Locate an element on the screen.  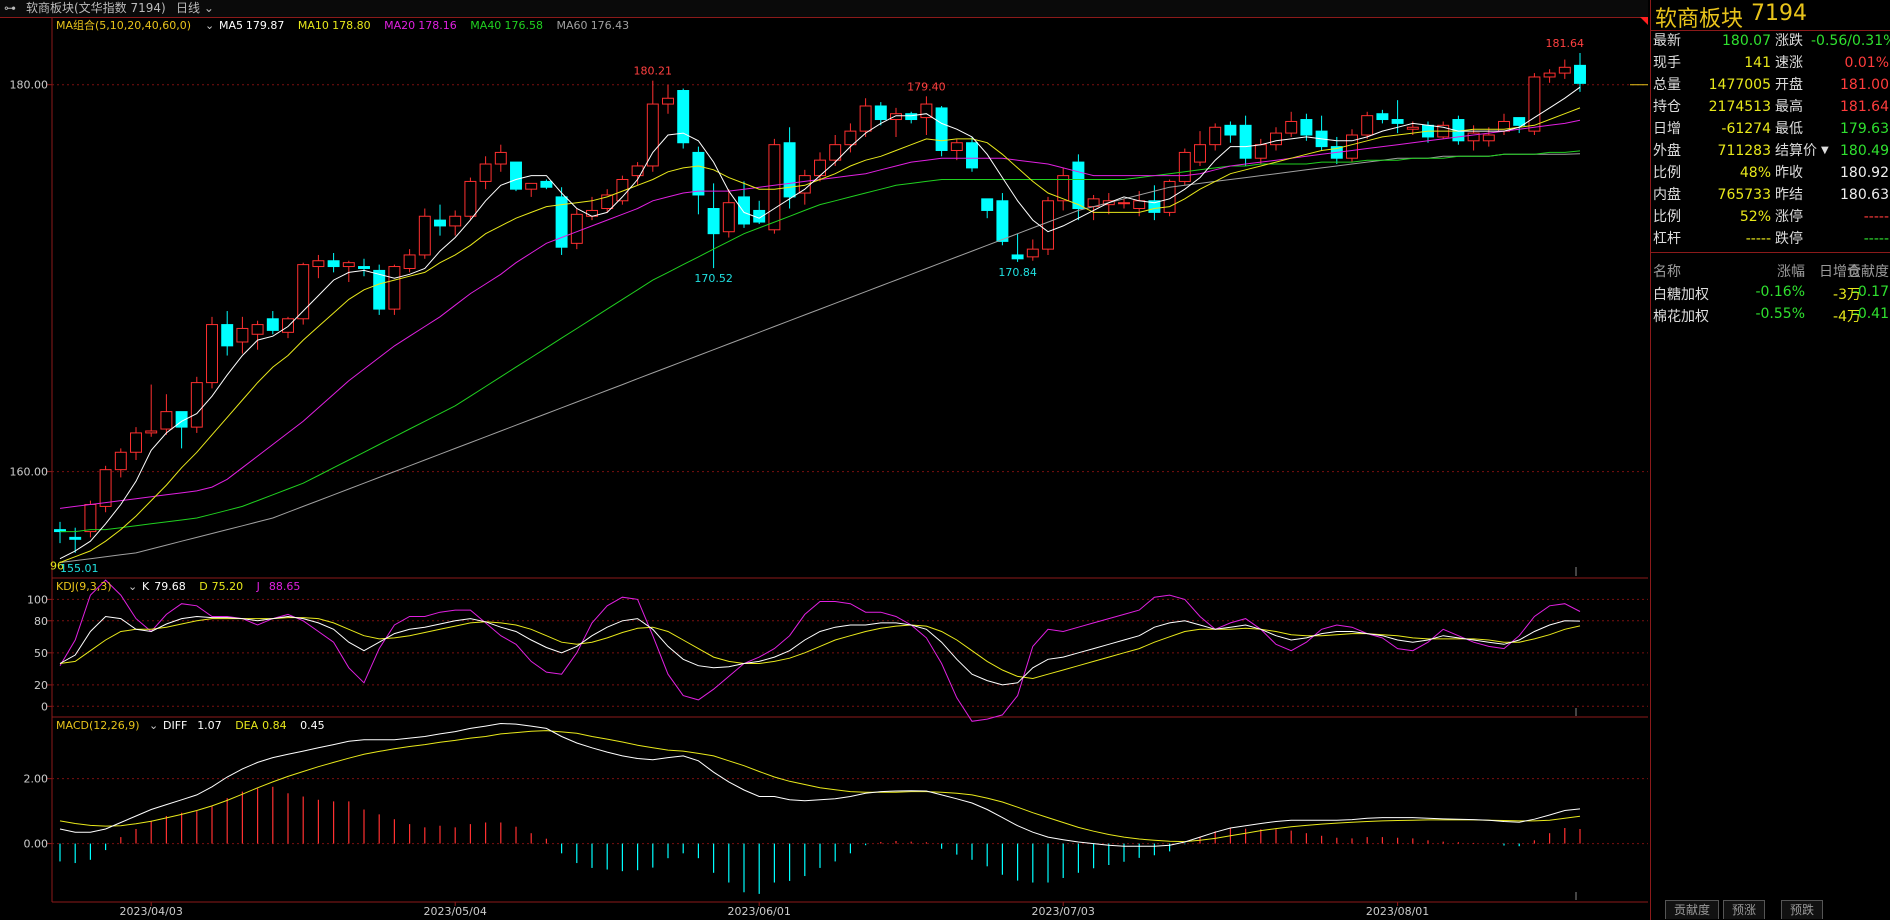
quote-value: 180.49 is located at coordinates (1864, 151).